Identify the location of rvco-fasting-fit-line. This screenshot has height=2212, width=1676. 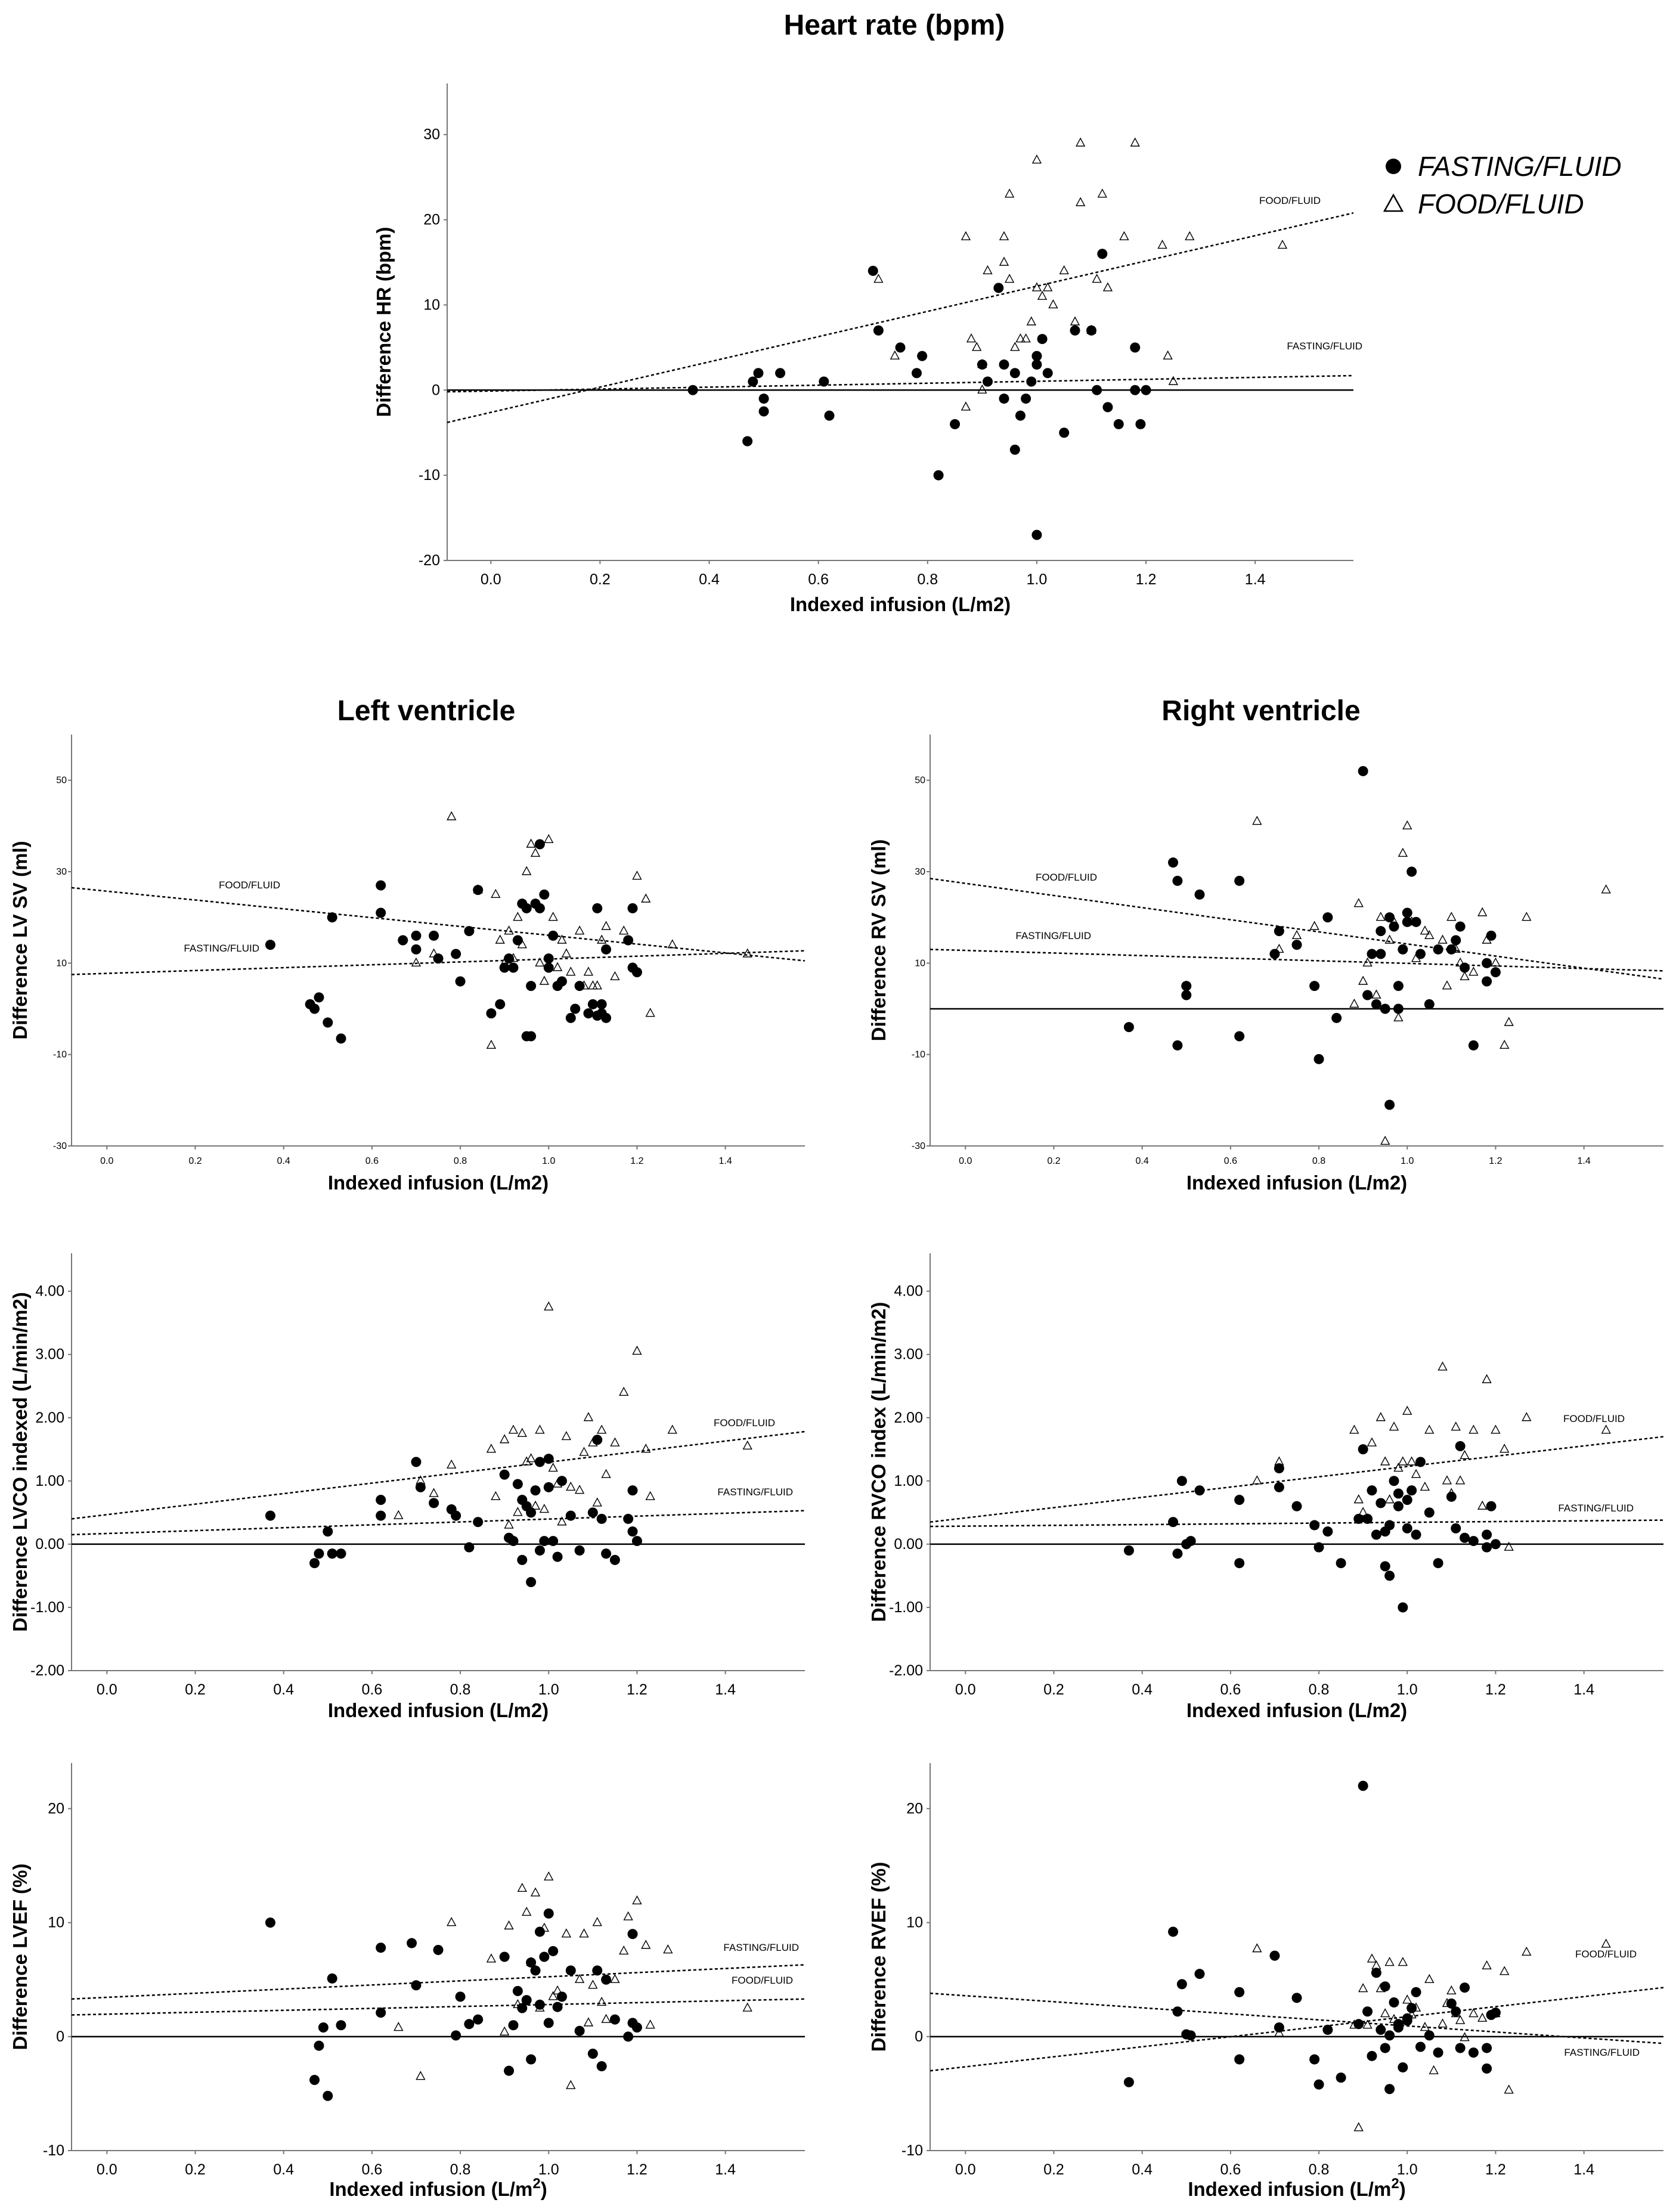
(1296, 1523).